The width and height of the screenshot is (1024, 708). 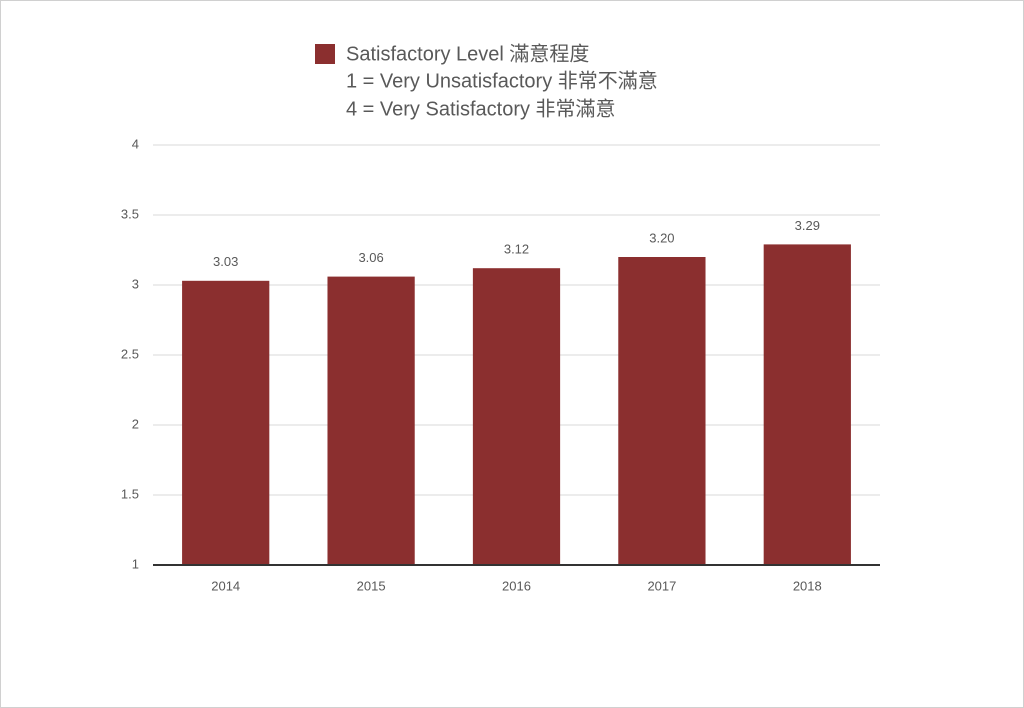 I want to click on legend-label: Satisfactory Level 滿意程度, so click(x=467, y=53).